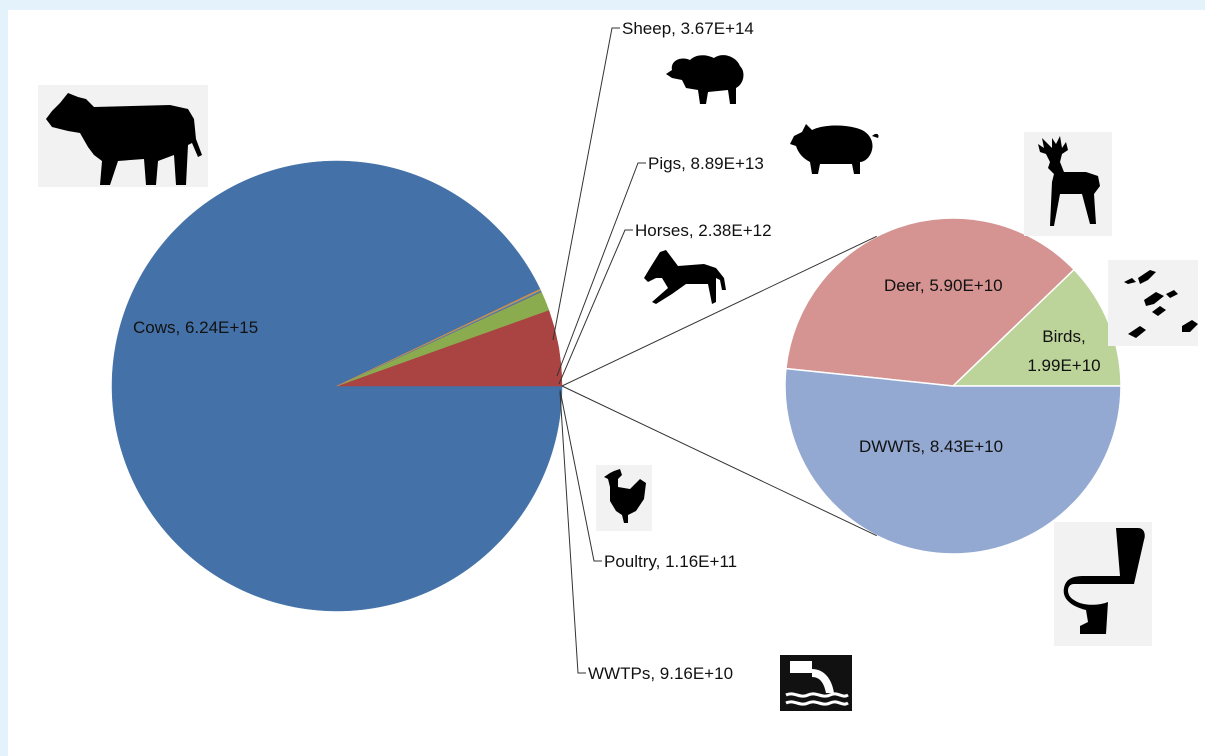 Image resolution: width=1205 pixels, height=756 pixels. Describe the element at coordinates (438, 337) in the screenshot. I see `main-slice-other` at that location.